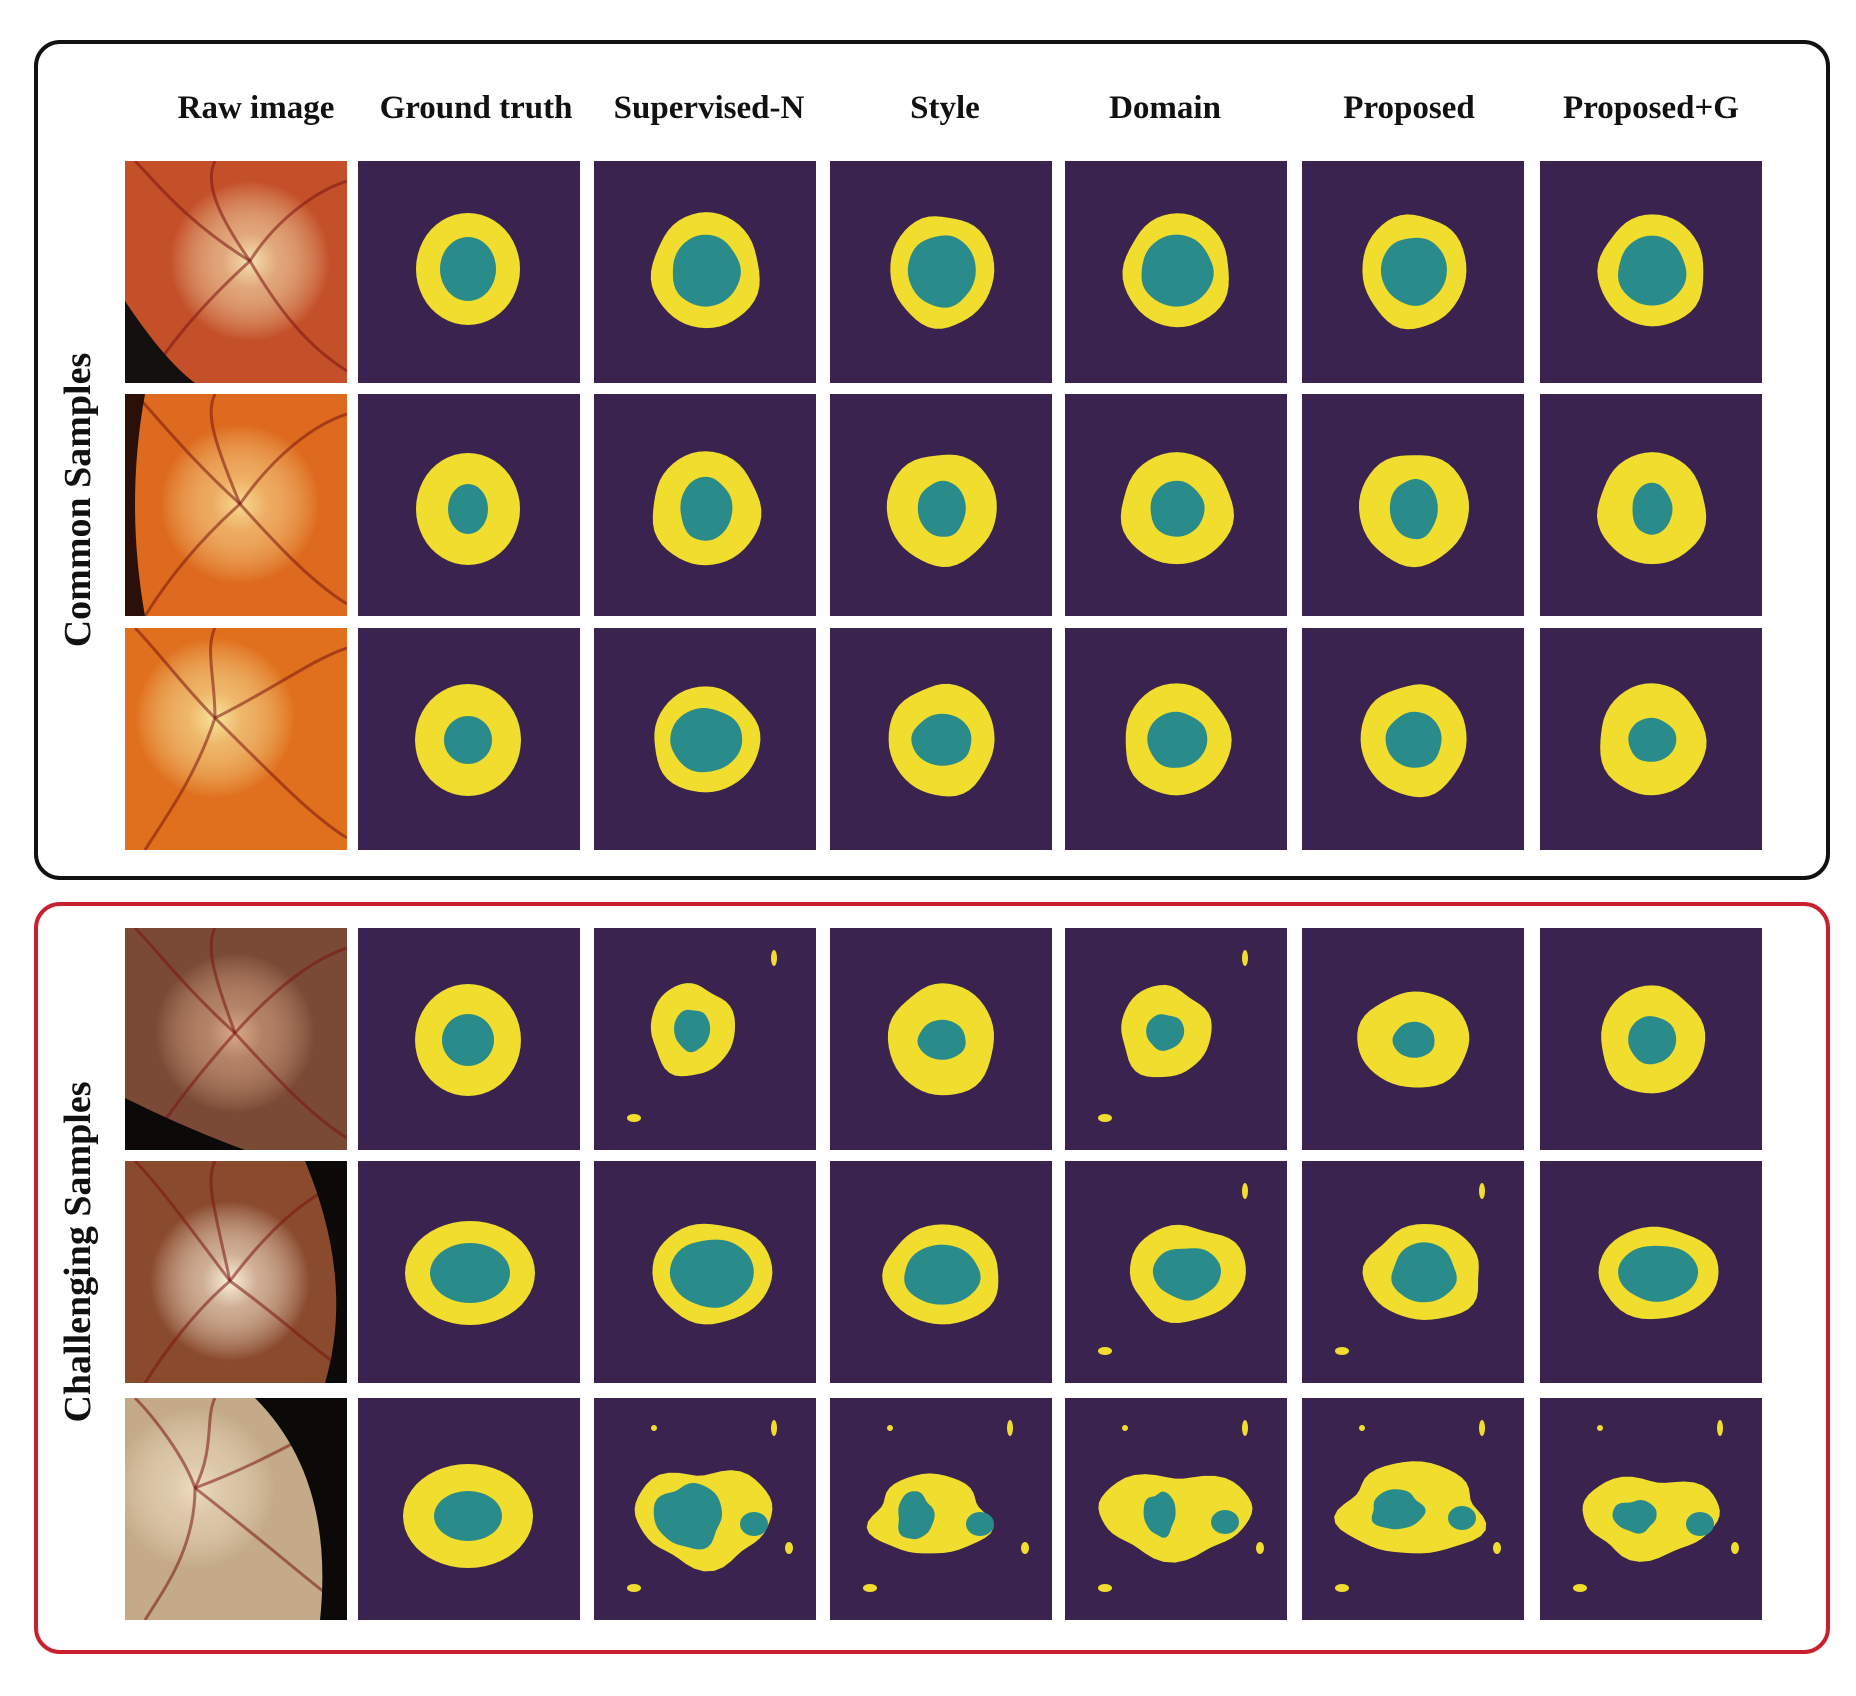 The height and width of the screenshot is (1696, 1856). I want to click on segmentation-mask-row5-proposed, so click(1413, 1272).